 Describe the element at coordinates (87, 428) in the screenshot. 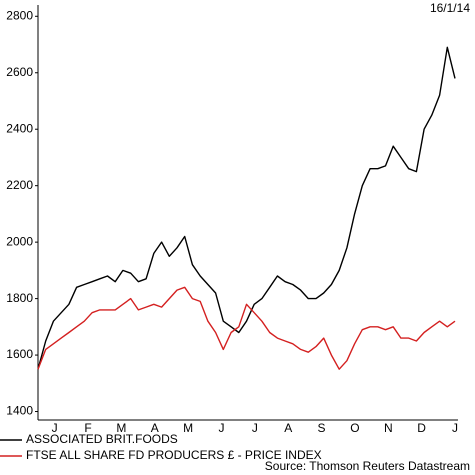

I see `x-tick-label: F` at that location.